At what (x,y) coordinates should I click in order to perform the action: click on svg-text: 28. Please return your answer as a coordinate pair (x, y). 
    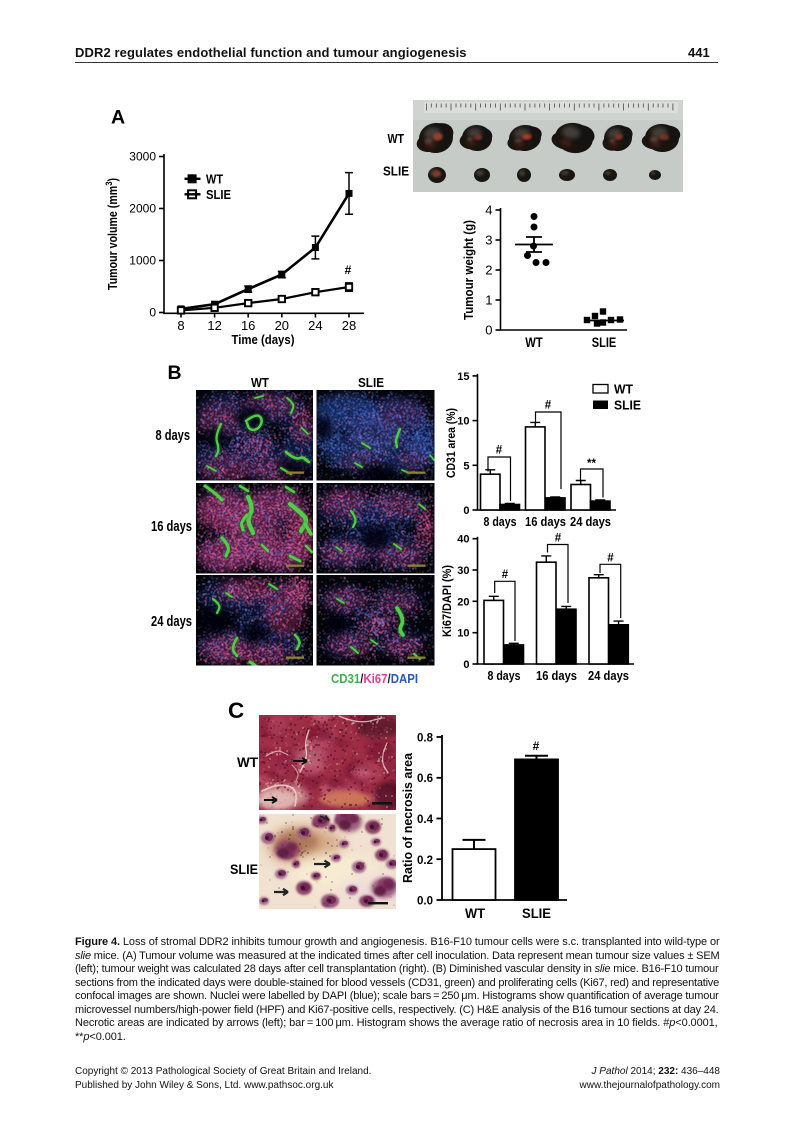
    Looking at the image, I should click on (349, 325).